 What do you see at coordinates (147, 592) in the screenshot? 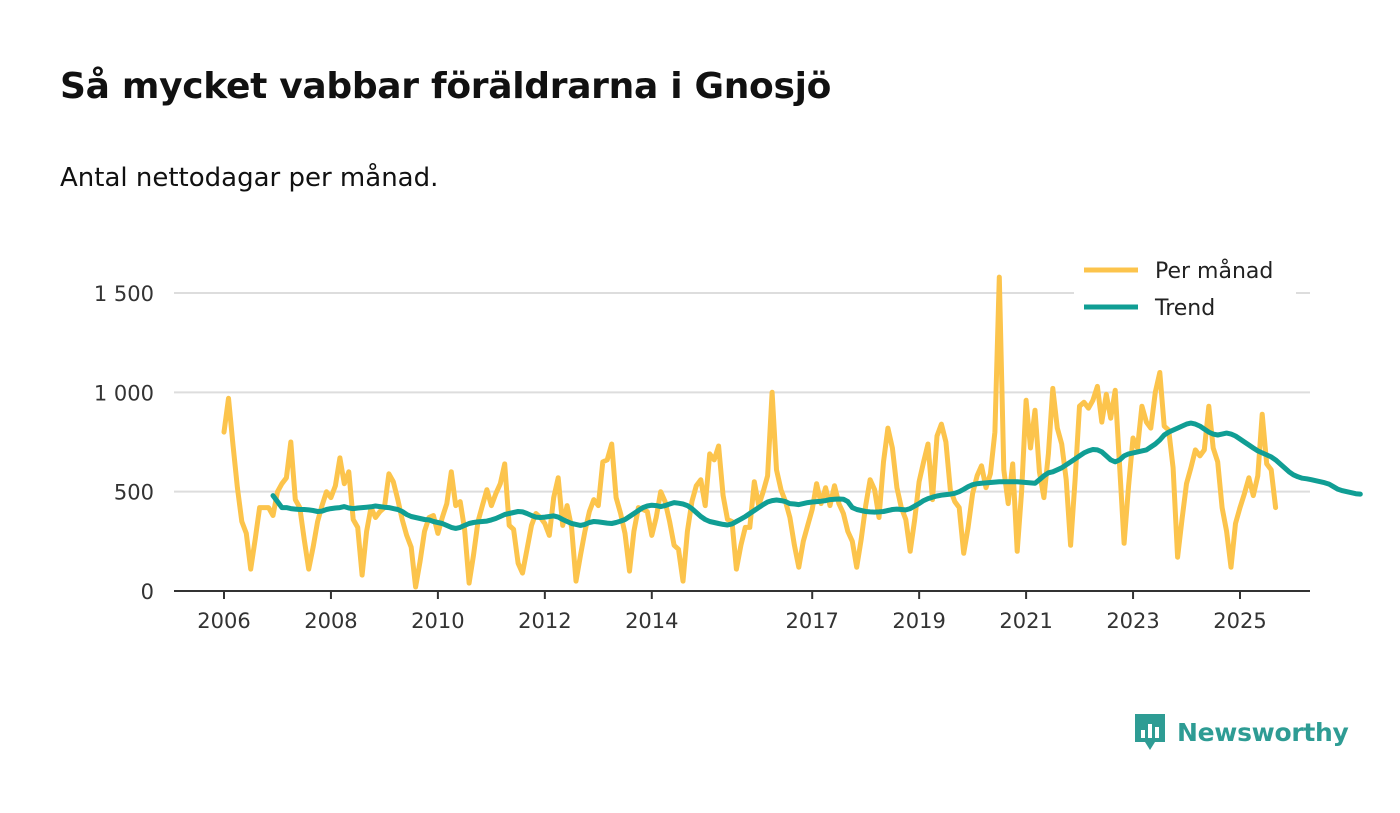
I see `y-tick-label: 0` at bounding box center [147, 592].